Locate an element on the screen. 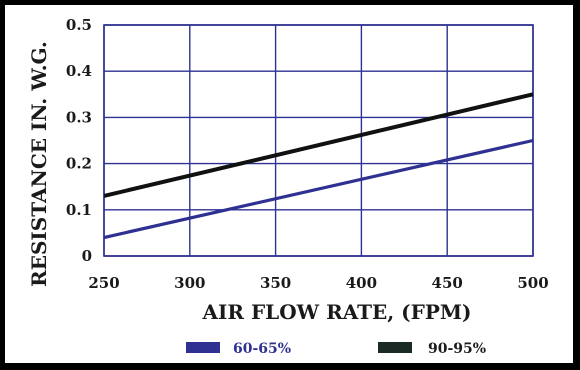  y-tick-label: 0.3 is located at coordinates (79, 117).